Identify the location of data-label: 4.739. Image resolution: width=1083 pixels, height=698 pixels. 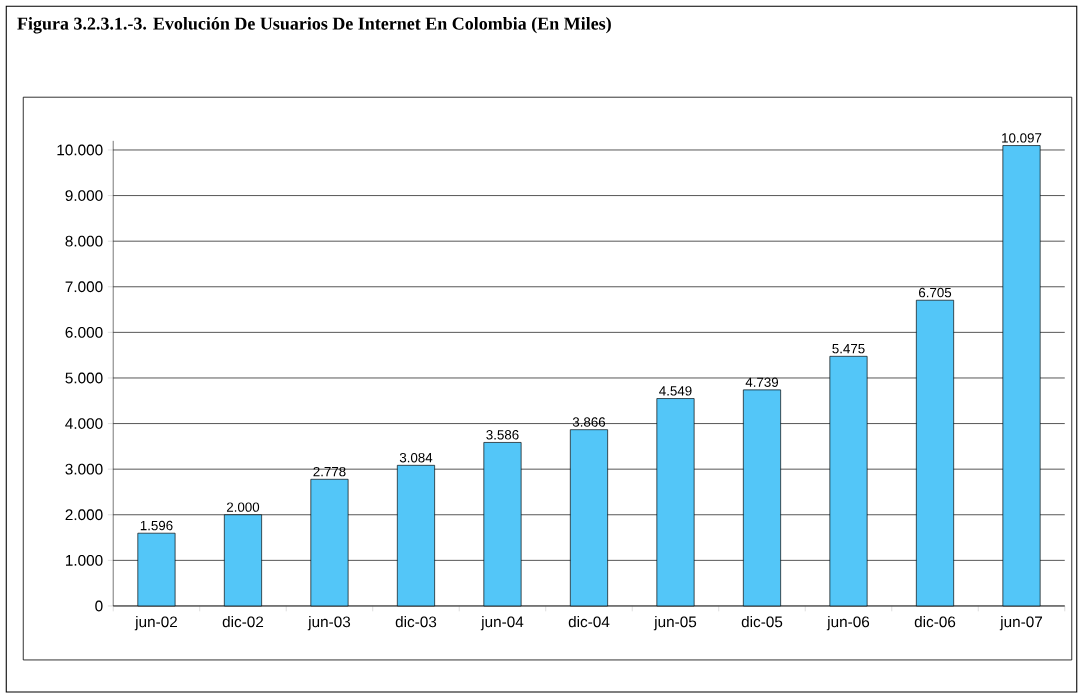
(762, 382).